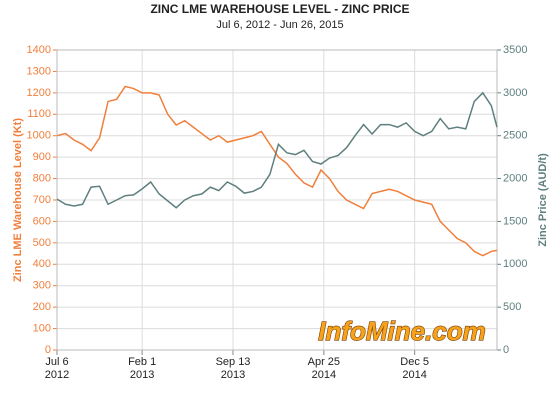  Describe the element at coordinates (515, 93) in the screenshot. I see `y2-tick-label: 3000` at that location.